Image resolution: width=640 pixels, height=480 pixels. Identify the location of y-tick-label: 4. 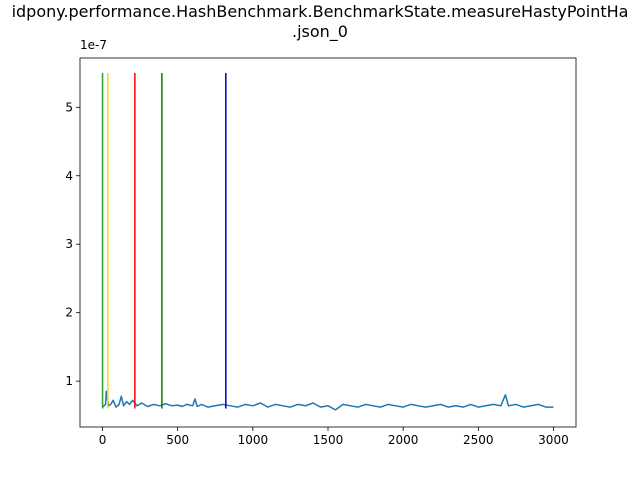
(69, 176).